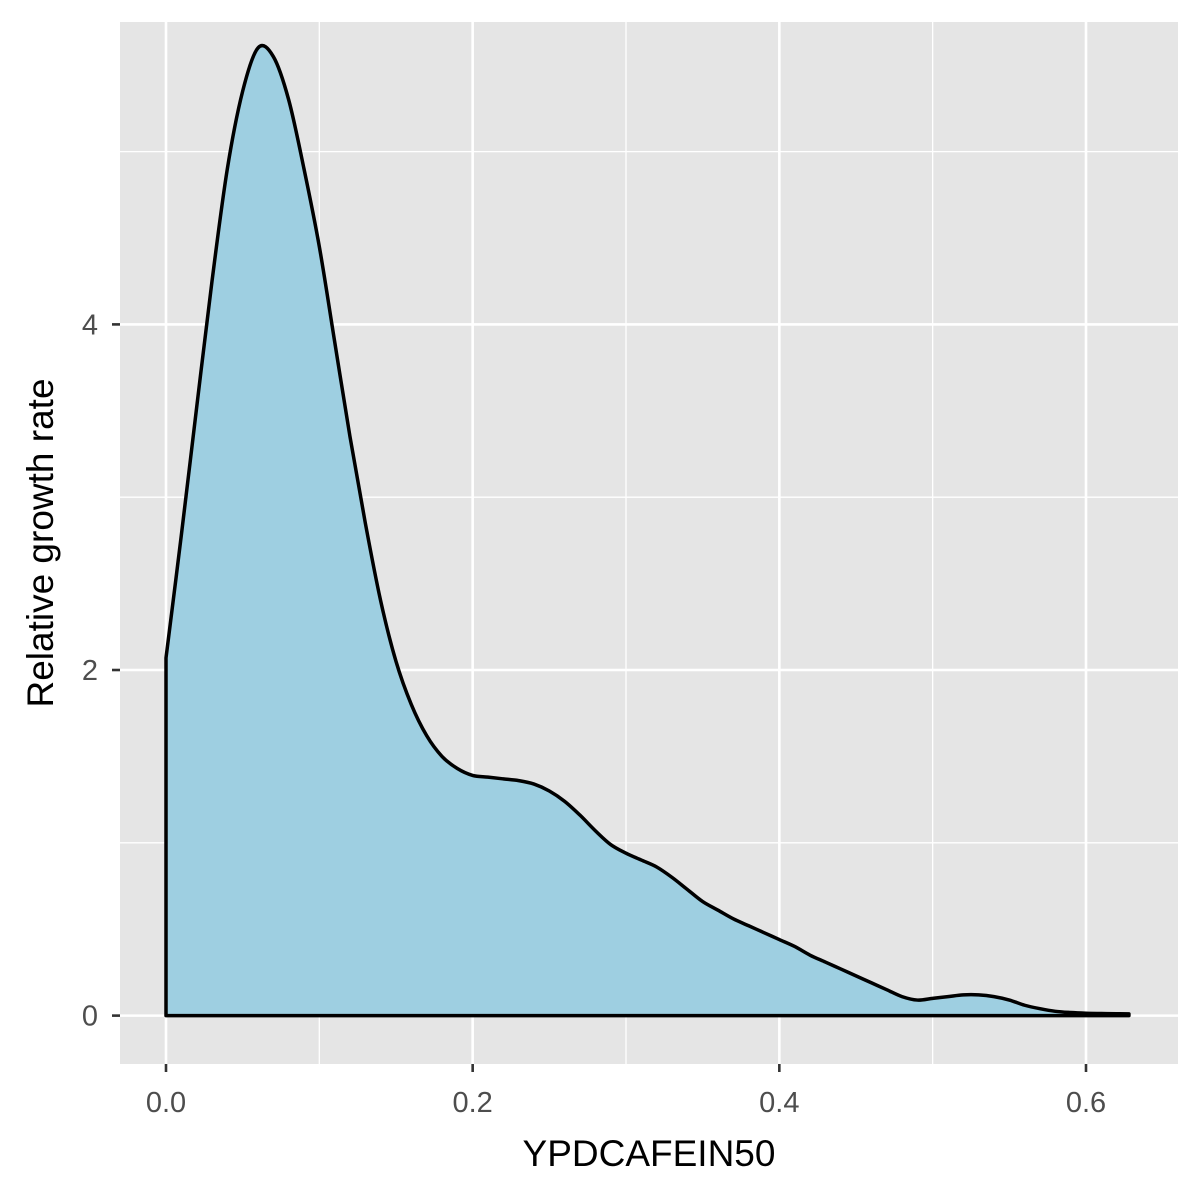 This screenshot has height=1200, width=1200. What do you see at coordinates (90, 671) in the screenshot?
I see `y-tick-label: 2` at bounding box center [90, 671].